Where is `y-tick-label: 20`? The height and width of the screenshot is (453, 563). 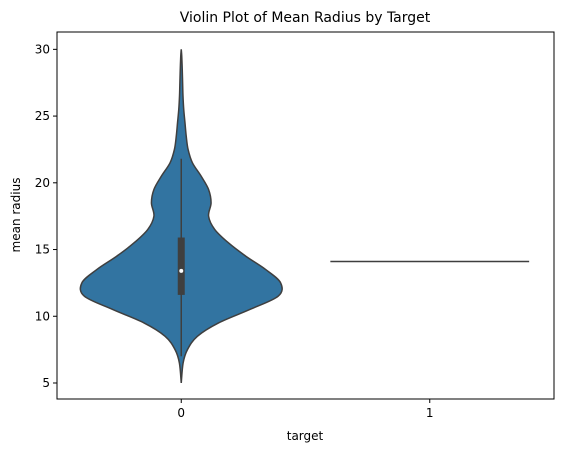
y-tick-label: 20 is located at coordinates (42, 183).